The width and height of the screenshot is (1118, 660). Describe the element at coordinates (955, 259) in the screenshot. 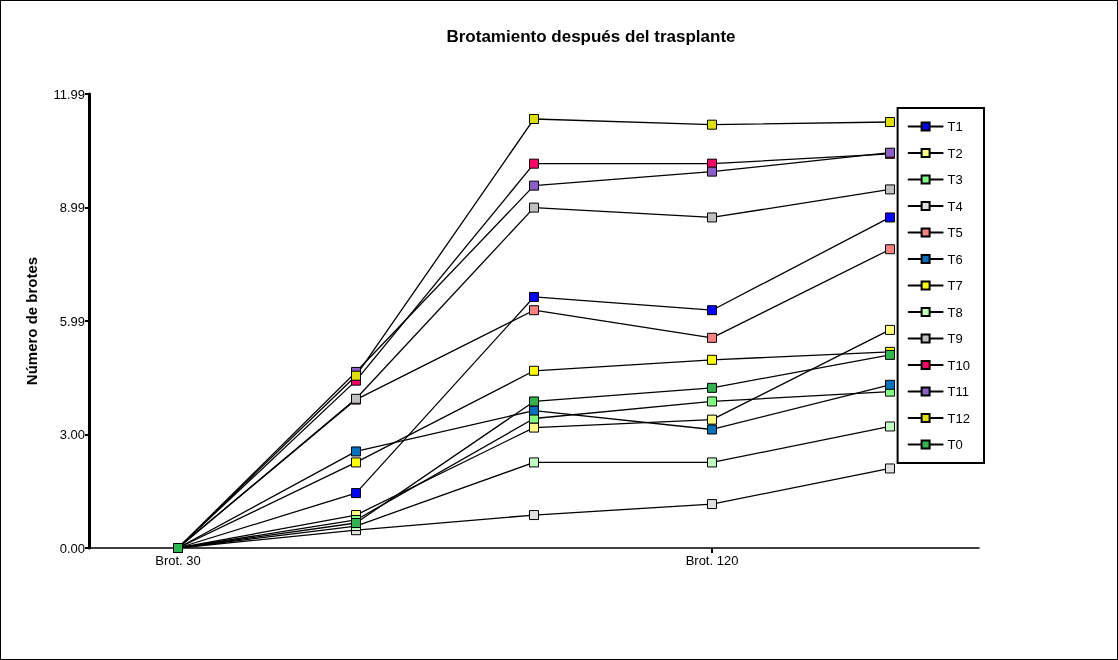

I see `legend-label: T6` at that location.